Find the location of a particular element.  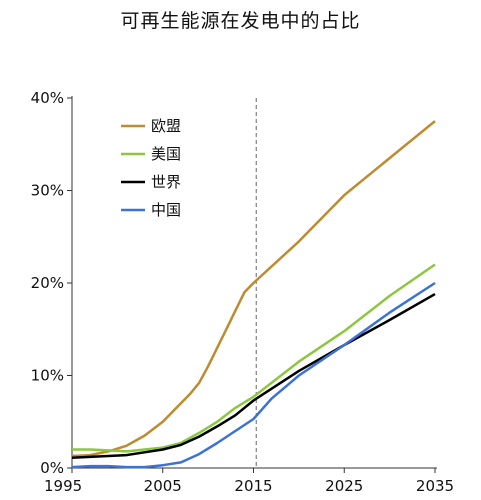

legend-label-2: 美国 is located at coordinates (166, 154).